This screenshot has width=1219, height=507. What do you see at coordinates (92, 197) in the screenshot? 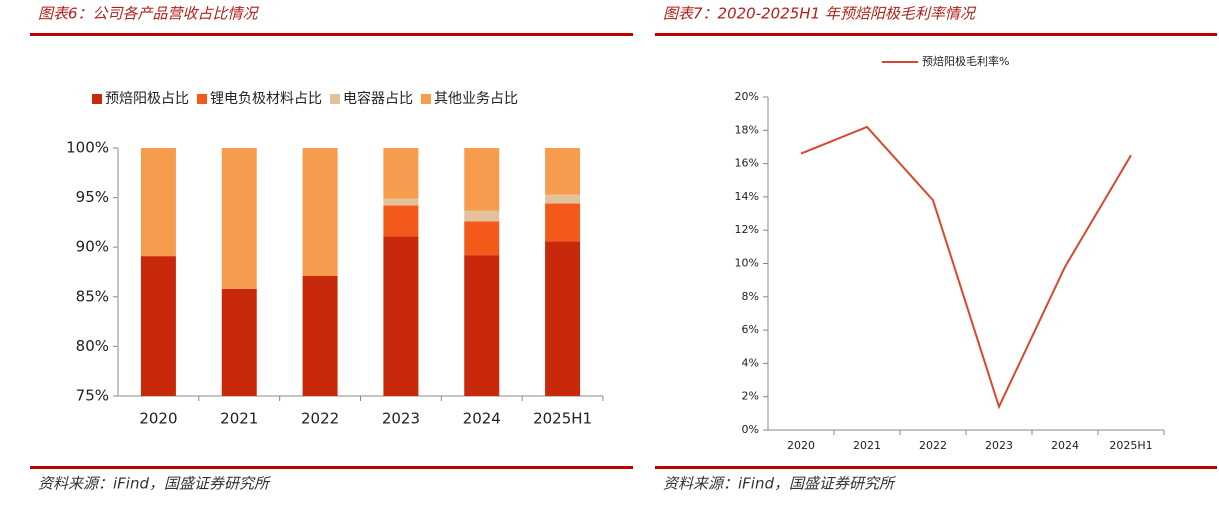
I see `y-tick-label: 95%` at bounding box center [92, 197].